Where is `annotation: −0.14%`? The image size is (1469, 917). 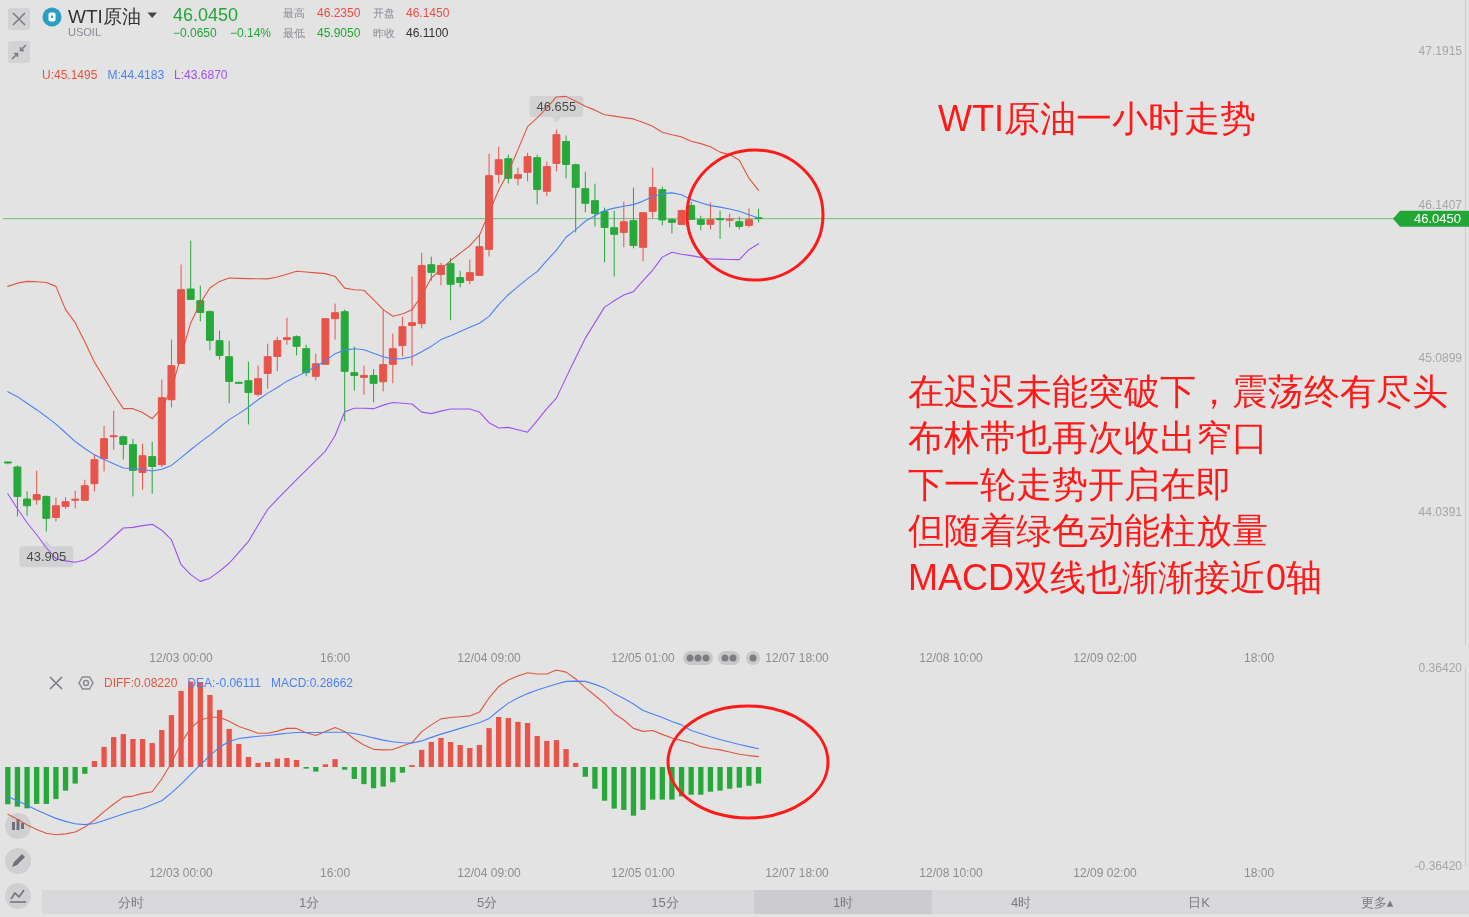
annotation: −0.14% is located at coordinates (251, 33).